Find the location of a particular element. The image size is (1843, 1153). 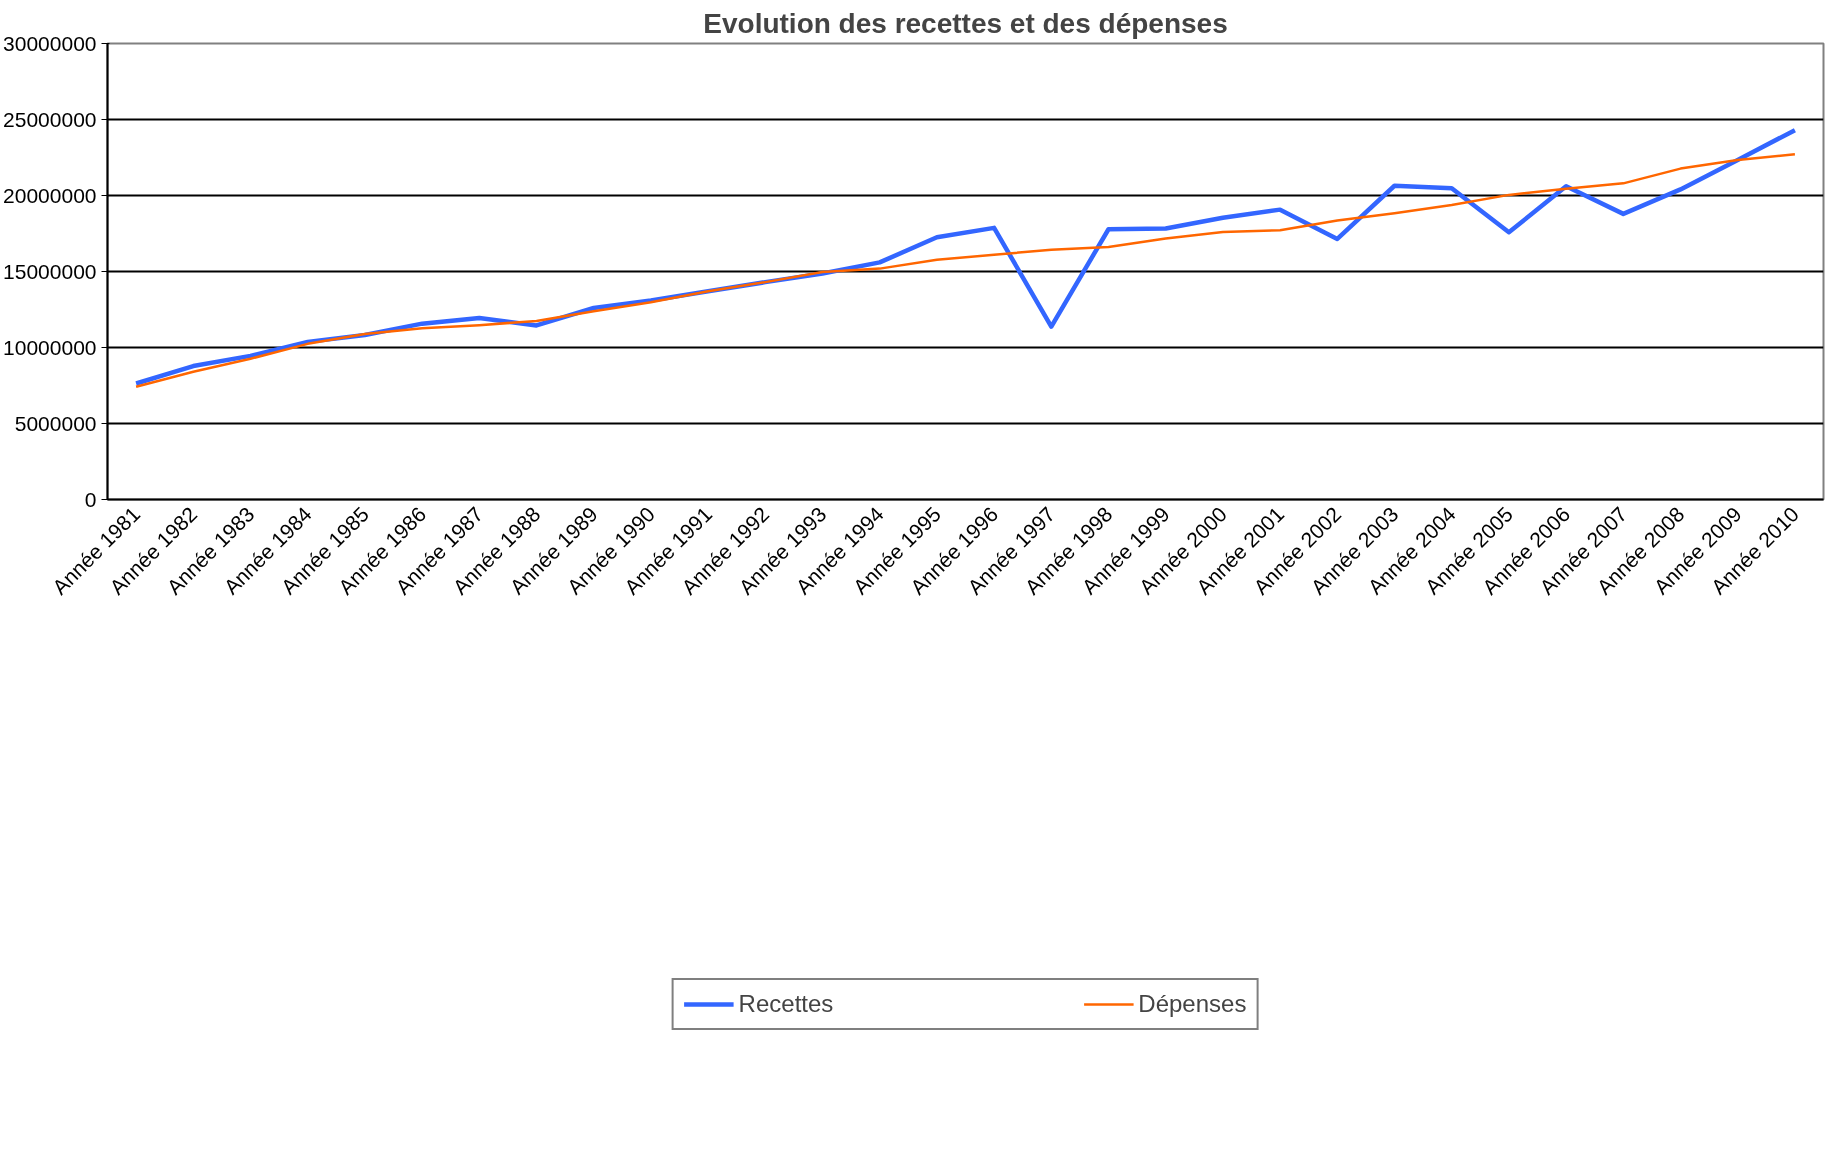

y-tick-label: 5000000 is located at coordinates (55, 423).